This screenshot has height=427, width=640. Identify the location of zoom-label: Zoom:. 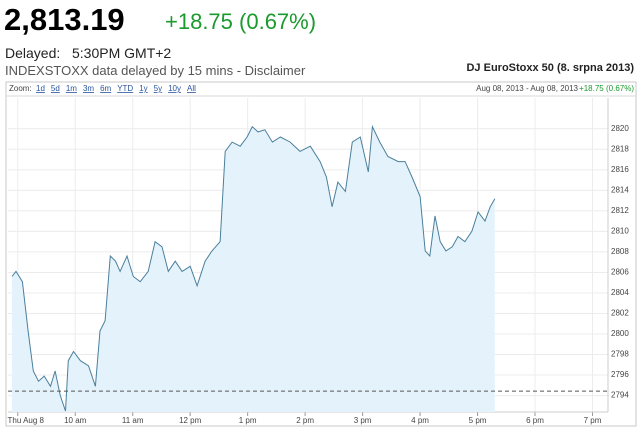
(20, 88).